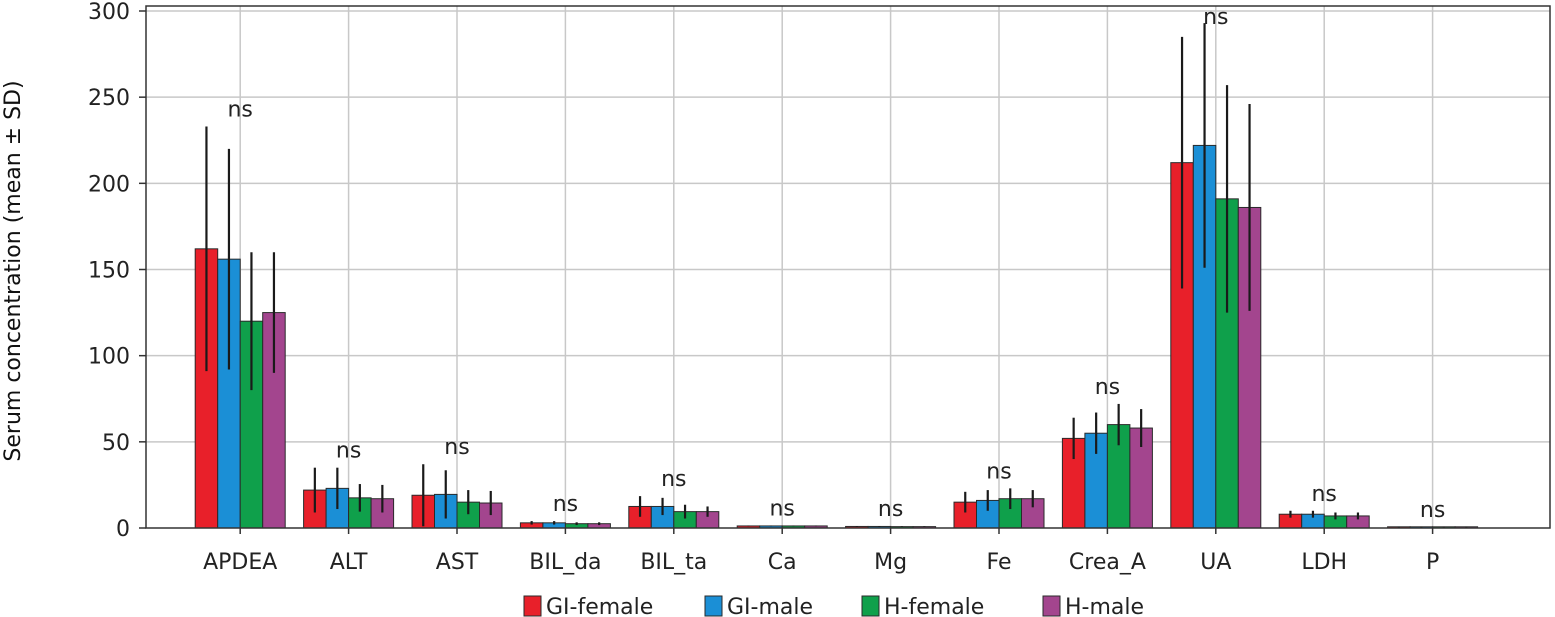 This screenshot has height=617, width=1555. I want to click on y-tick-label: 200, so click(109, 184).